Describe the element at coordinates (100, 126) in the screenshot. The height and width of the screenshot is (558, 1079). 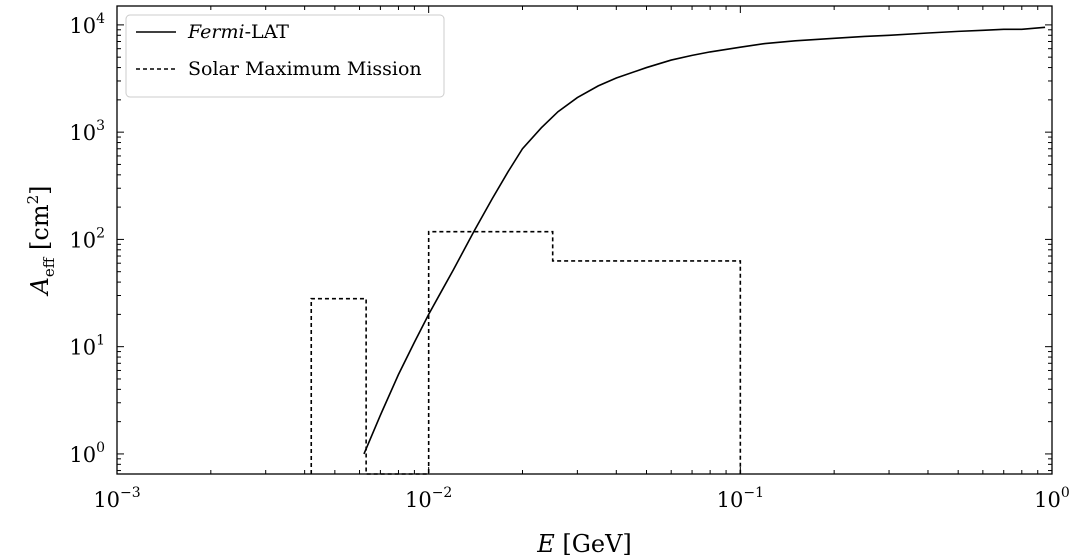
I see `tick-label-exponent: 3` at that location.